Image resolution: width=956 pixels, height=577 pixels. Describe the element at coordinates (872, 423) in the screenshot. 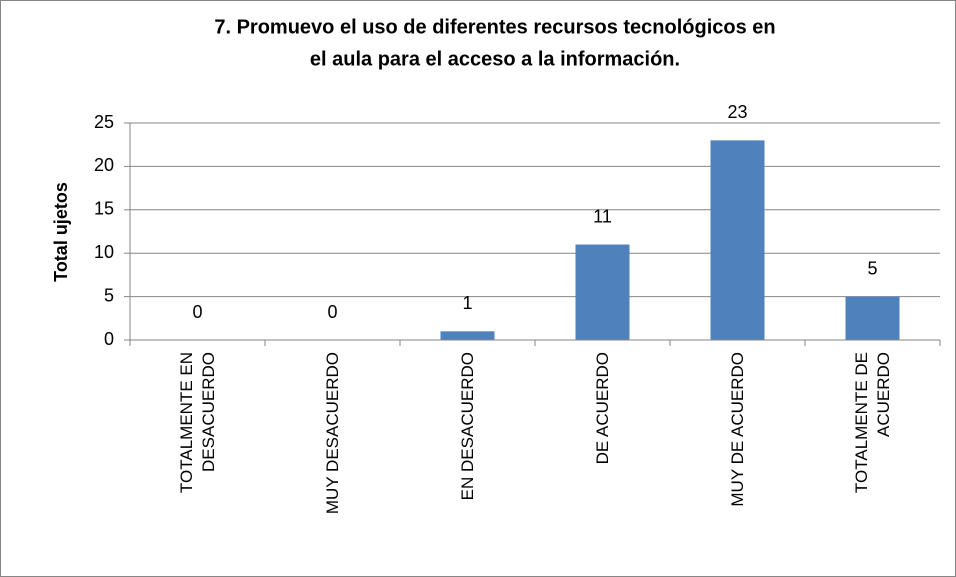

I see `x-tick-label: TOTALMENTE DE ACUERDO` at that location.